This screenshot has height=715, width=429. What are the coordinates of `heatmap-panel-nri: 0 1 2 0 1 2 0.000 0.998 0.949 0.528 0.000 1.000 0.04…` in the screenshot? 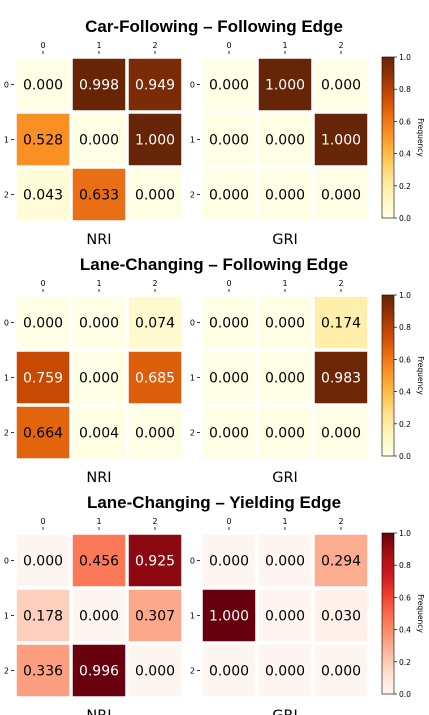 It's located at (93, 144).